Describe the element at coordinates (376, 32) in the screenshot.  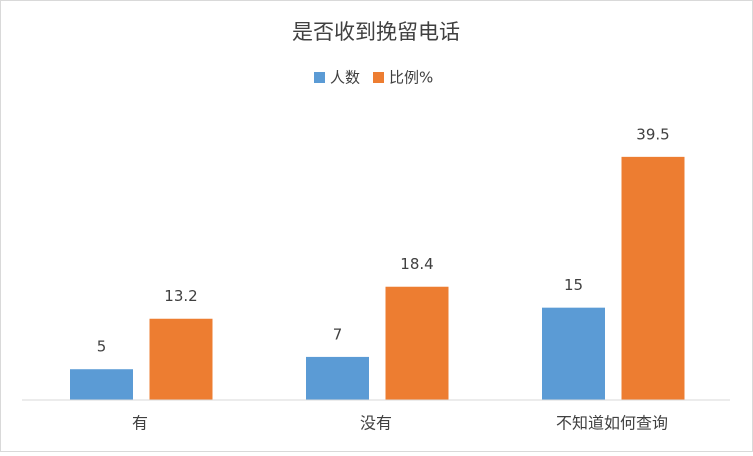
I see `chart-title: 是否收到挽留电话` at that location.